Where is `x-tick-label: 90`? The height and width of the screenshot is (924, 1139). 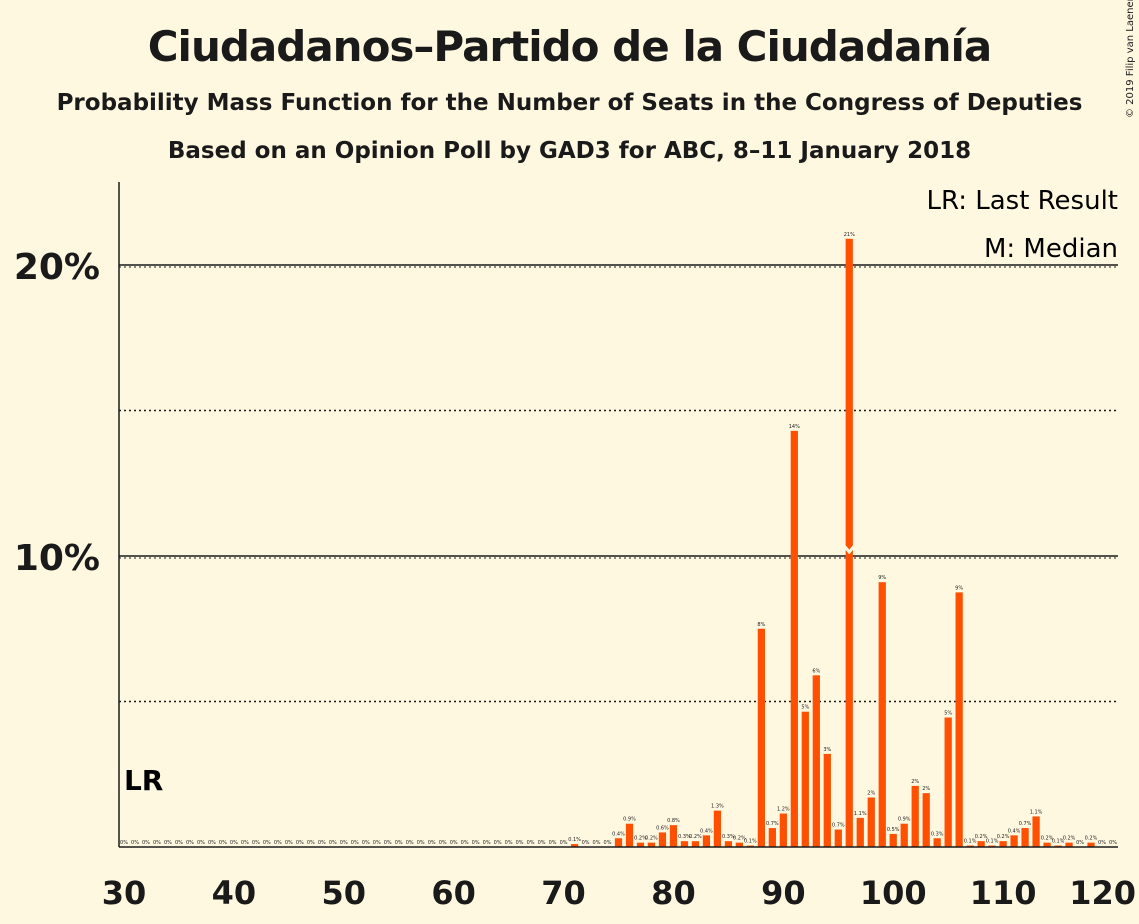 x-tick-label: 90 is located at coordinates (783, 893).